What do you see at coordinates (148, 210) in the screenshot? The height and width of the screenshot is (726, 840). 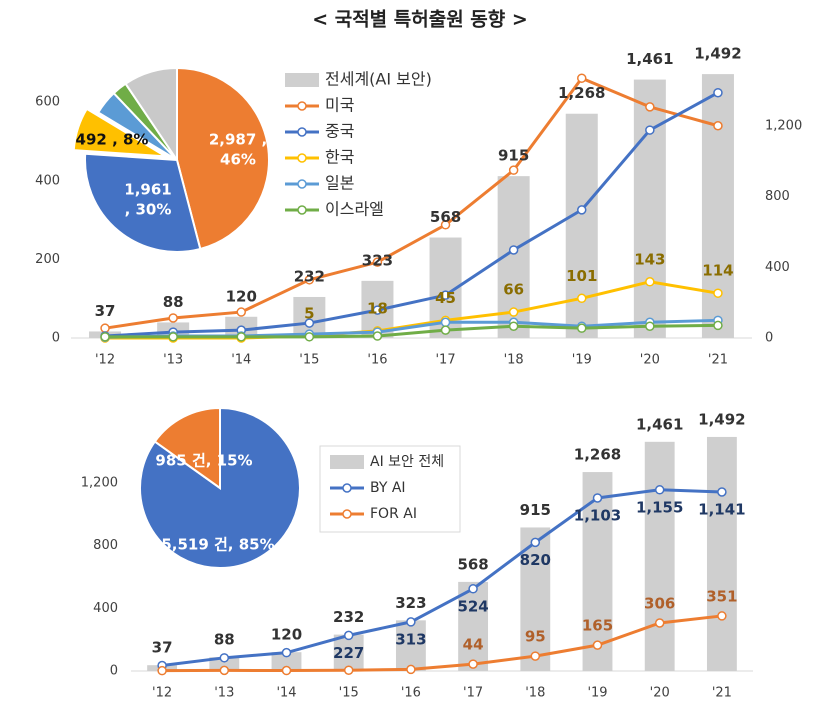 I see `pie-label: , 30%` at bounding box center [148, 210].